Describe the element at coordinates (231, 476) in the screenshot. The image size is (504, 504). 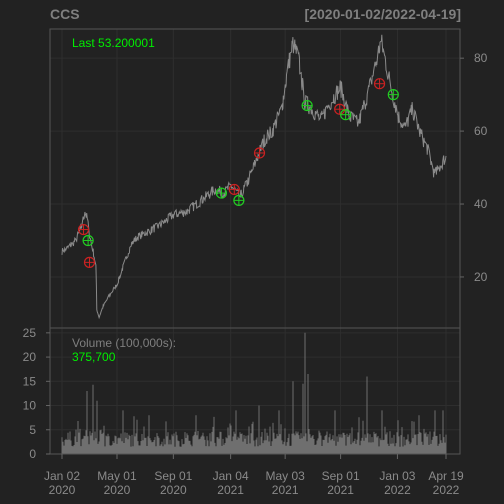
I see `x-tick-label-date: Jan 04` at that location.